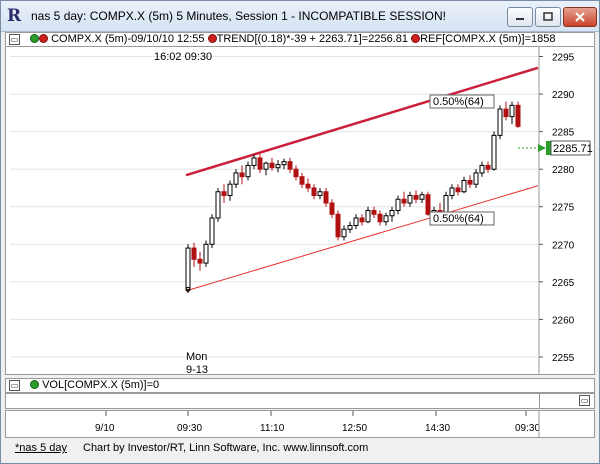  I want to click on upper-channel-line, so click(362, 121).